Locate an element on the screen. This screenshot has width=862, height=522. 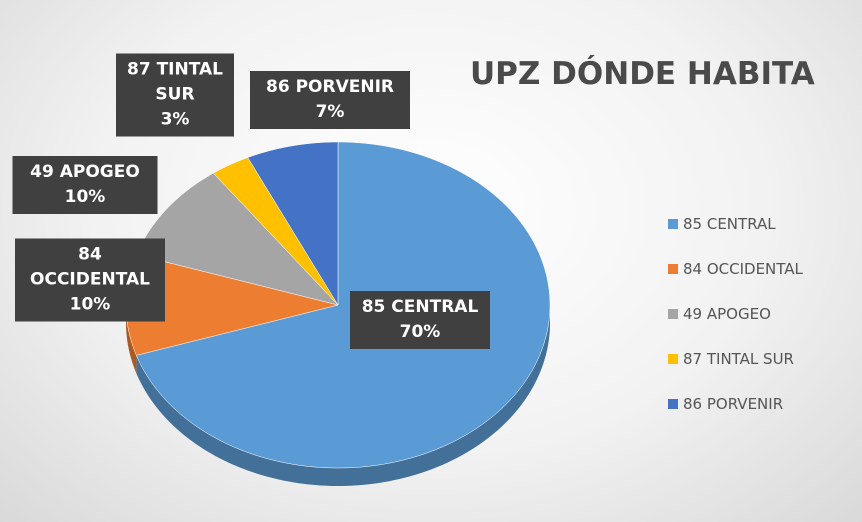
legend-entry: 84 OCCIDENTAL is located at coordinates (735, 269).